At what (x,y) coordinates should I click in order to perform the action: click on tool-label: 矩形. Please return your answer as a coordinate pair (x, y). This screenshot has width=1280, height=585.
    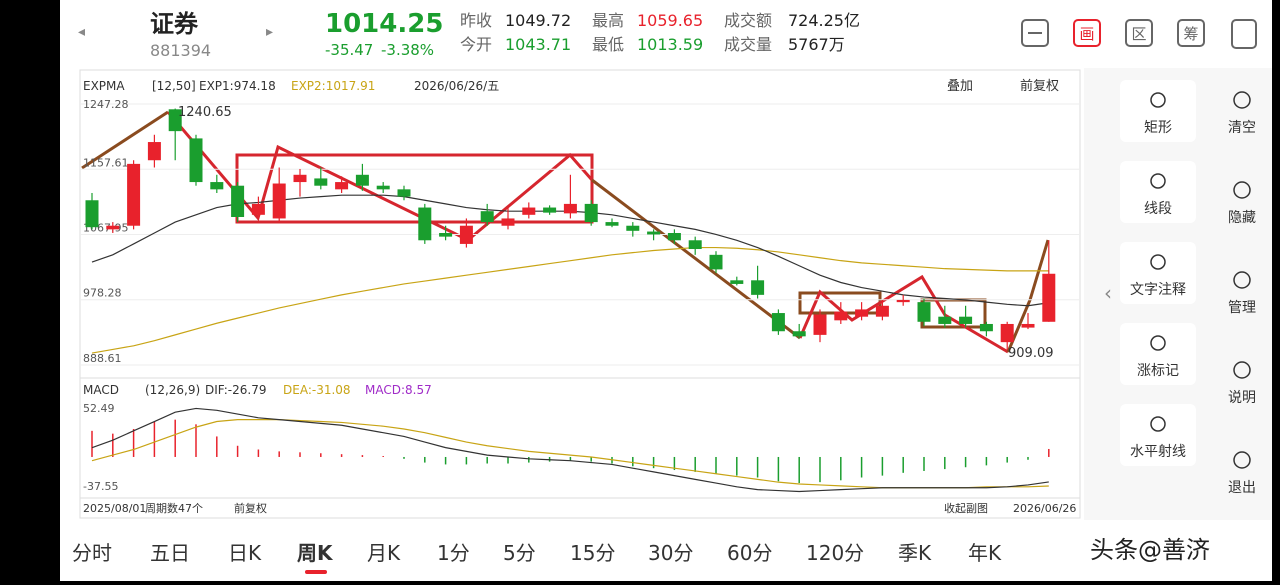
    Looking at the image, I should click on (1158, 128).